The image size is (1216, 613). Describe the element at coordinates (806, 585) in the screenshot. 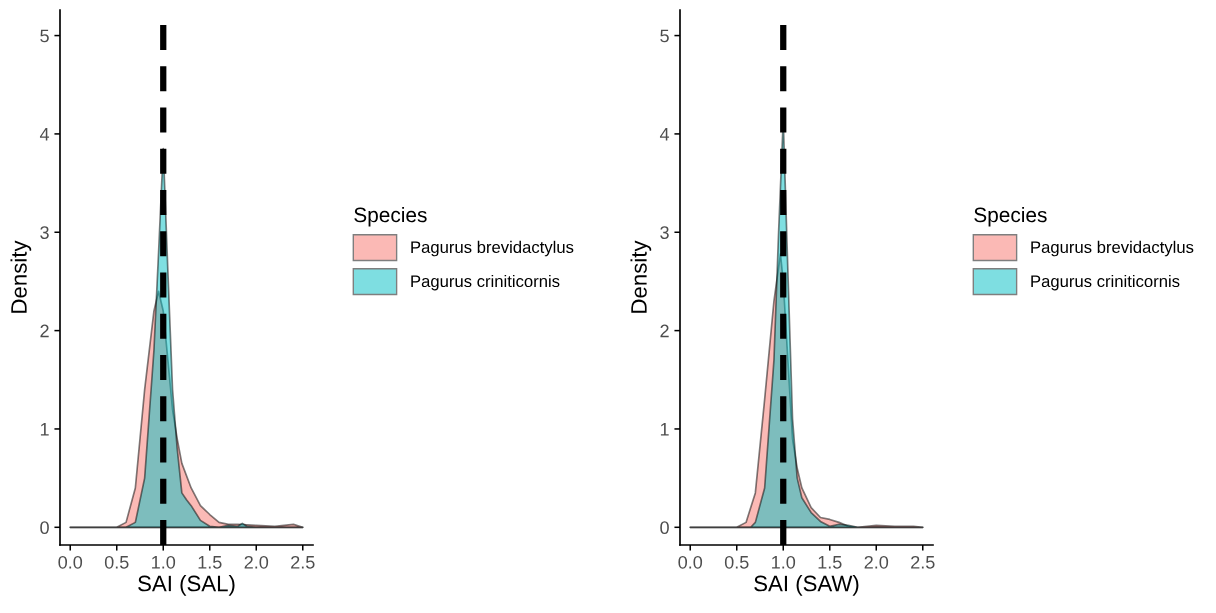

I see `x-axis-title: SAI (SAW)` at that location.